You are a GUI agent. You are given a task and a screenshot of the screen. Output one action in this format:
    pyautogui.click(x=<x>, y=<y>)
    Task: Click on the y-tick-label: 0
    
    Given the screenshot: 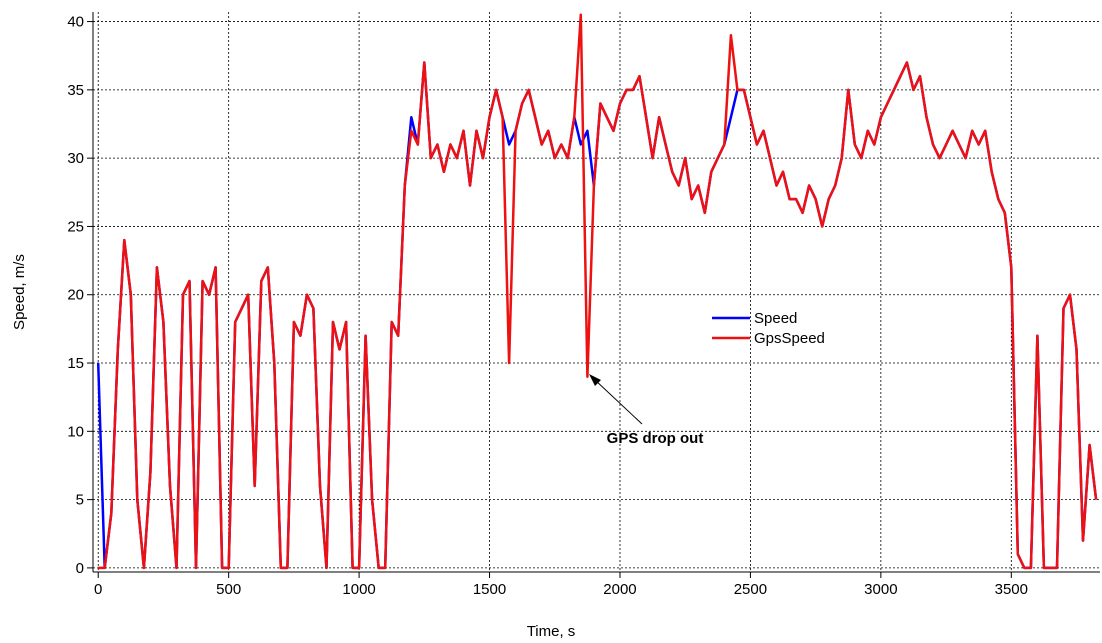 What is the action you would take?
    pyautogui.click(x=80, y=568)
    